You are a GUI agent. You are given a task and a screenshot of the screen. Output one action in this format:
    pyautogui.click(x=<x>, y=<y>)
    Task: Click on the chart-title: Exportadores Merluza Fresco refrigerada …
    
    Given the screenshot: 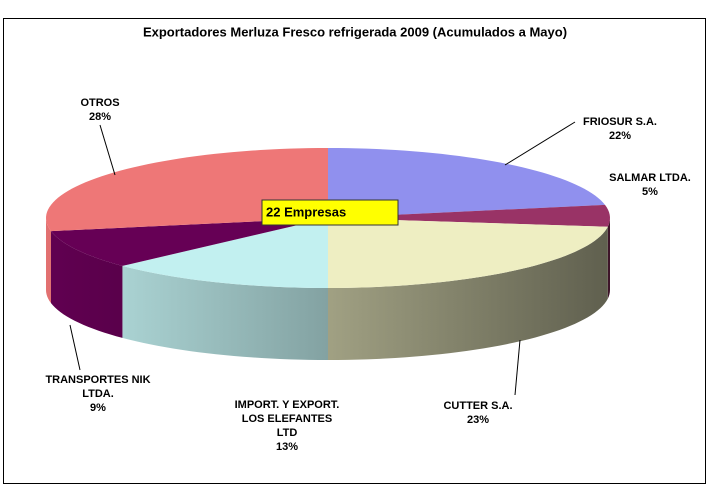 What is the action you would take?
    pyautogui.click(x=355, y=31)
    